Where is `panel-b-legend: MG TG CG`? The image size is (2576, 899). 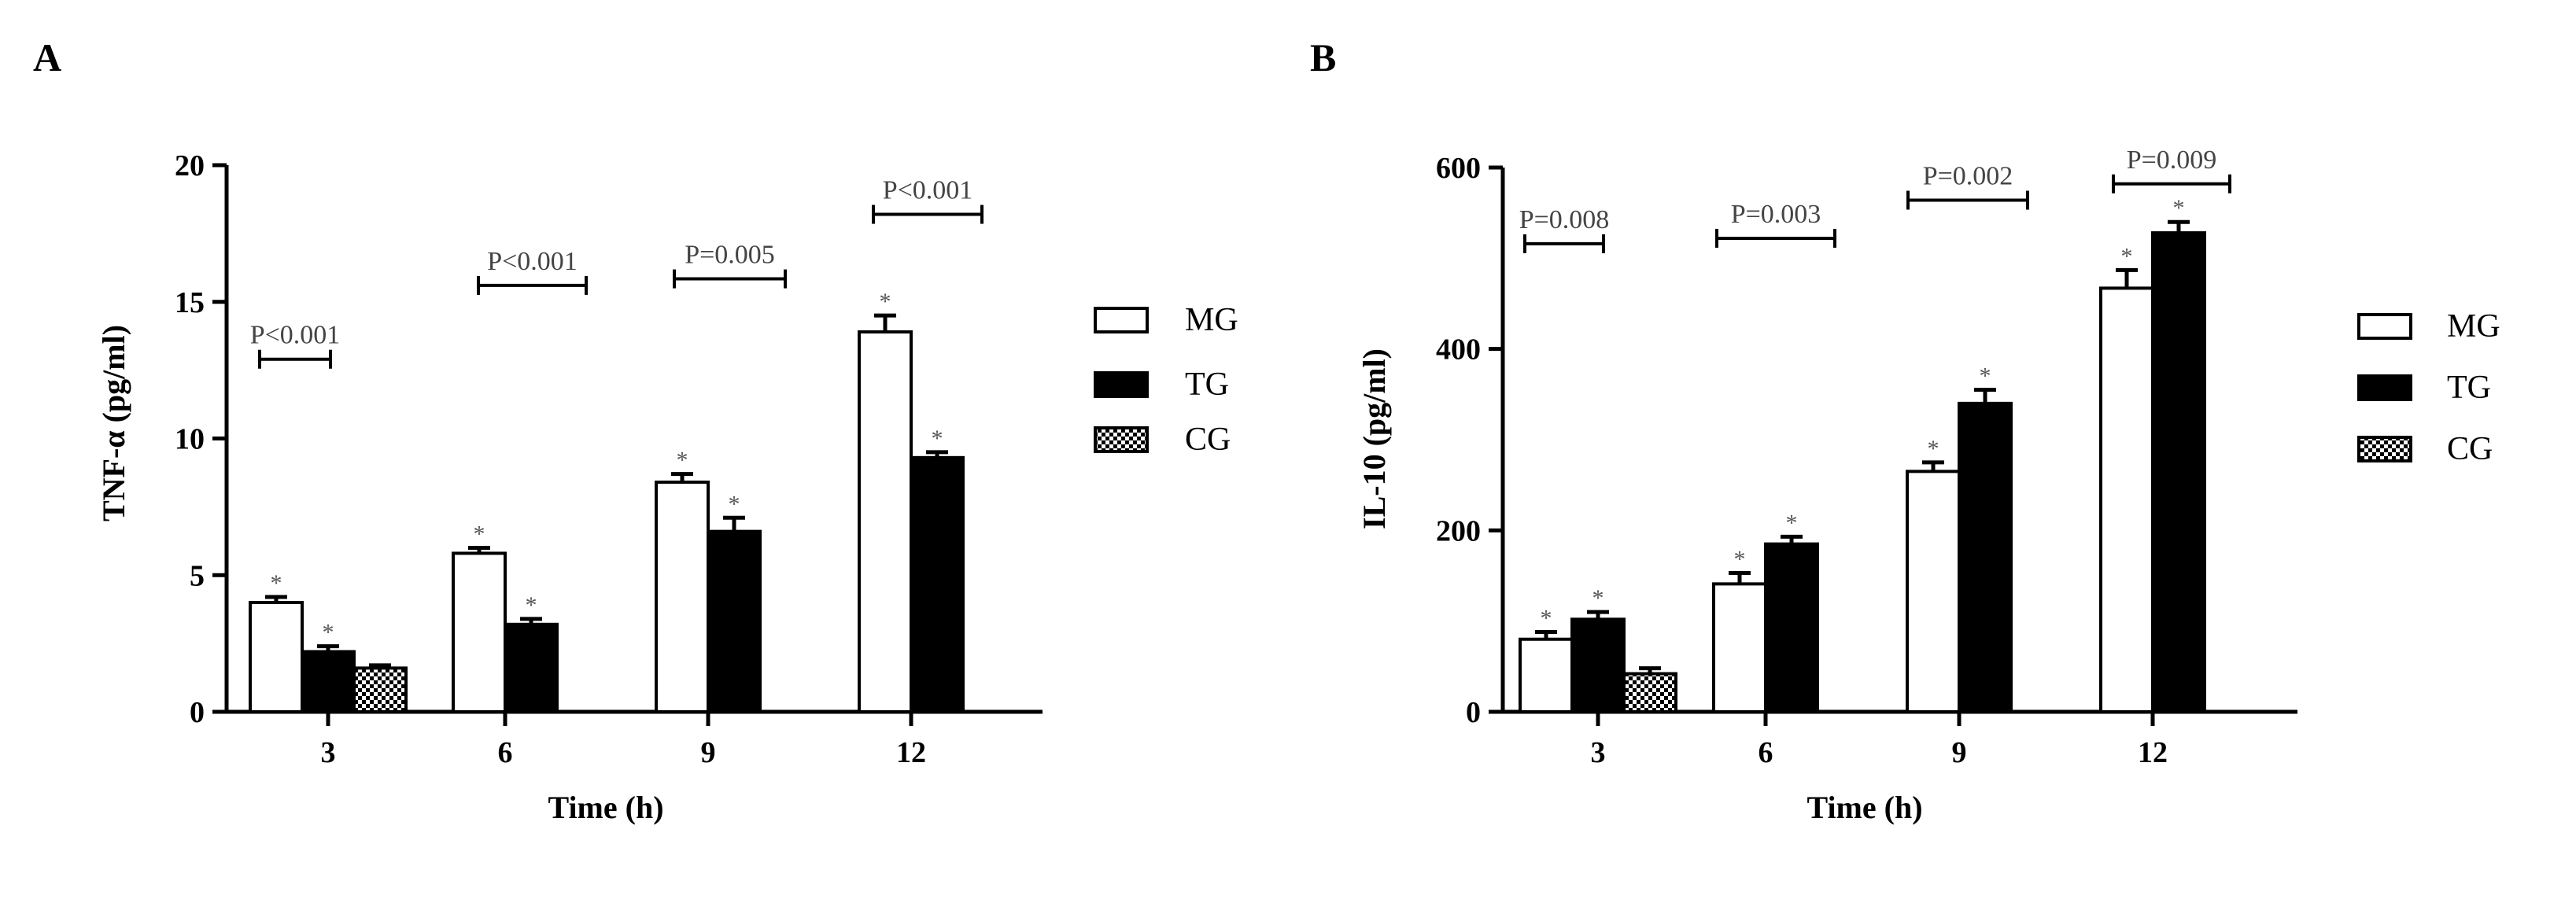
panel-b-legend: MG TG CG is located at coordinates (2428, 387).